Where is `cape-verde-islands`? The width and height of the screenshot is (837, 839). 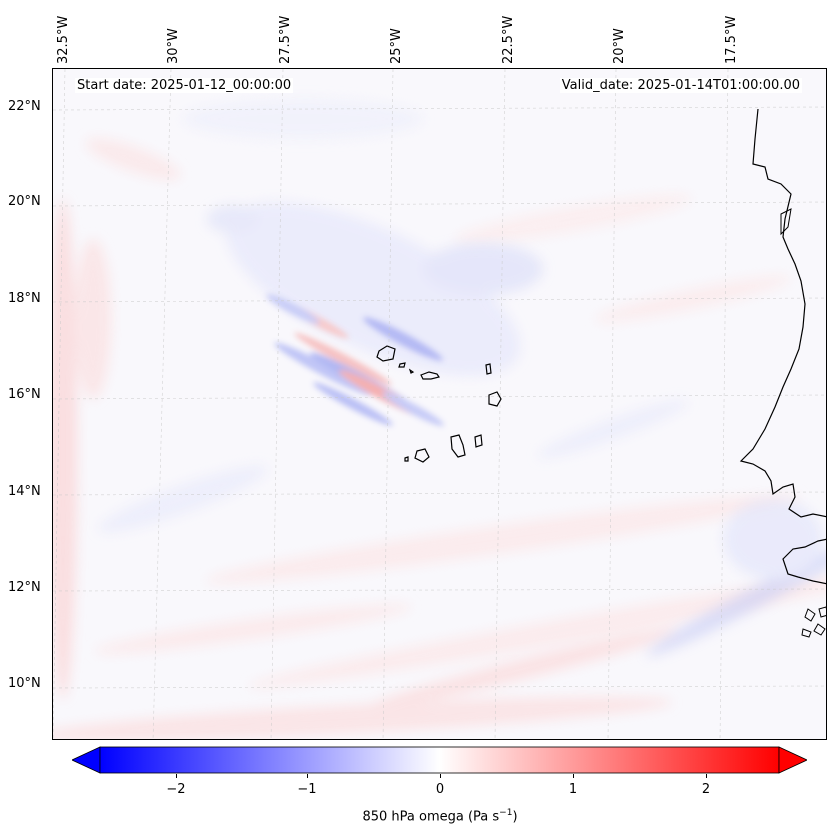
cape-verde-islands is located at coordinates (439, 404).